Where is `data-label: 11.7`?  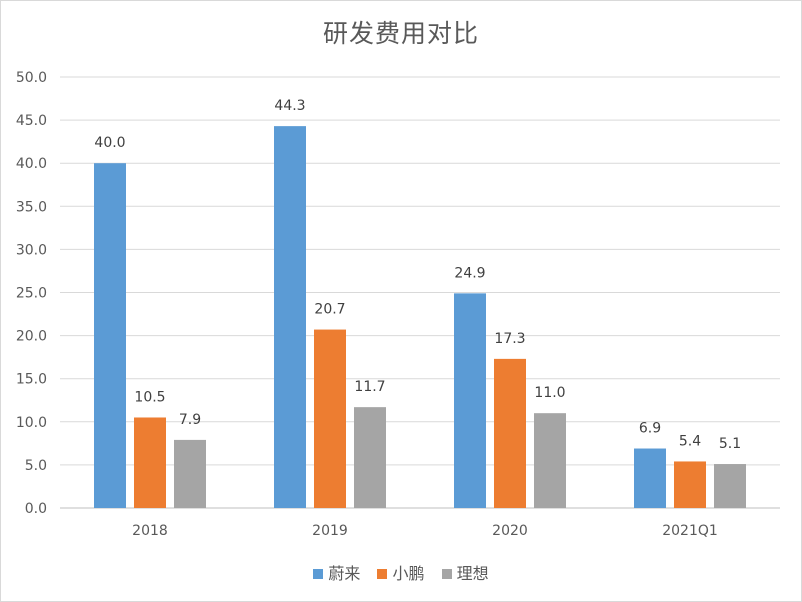 data-label: 11.7 is located at coordinates (369, 387).